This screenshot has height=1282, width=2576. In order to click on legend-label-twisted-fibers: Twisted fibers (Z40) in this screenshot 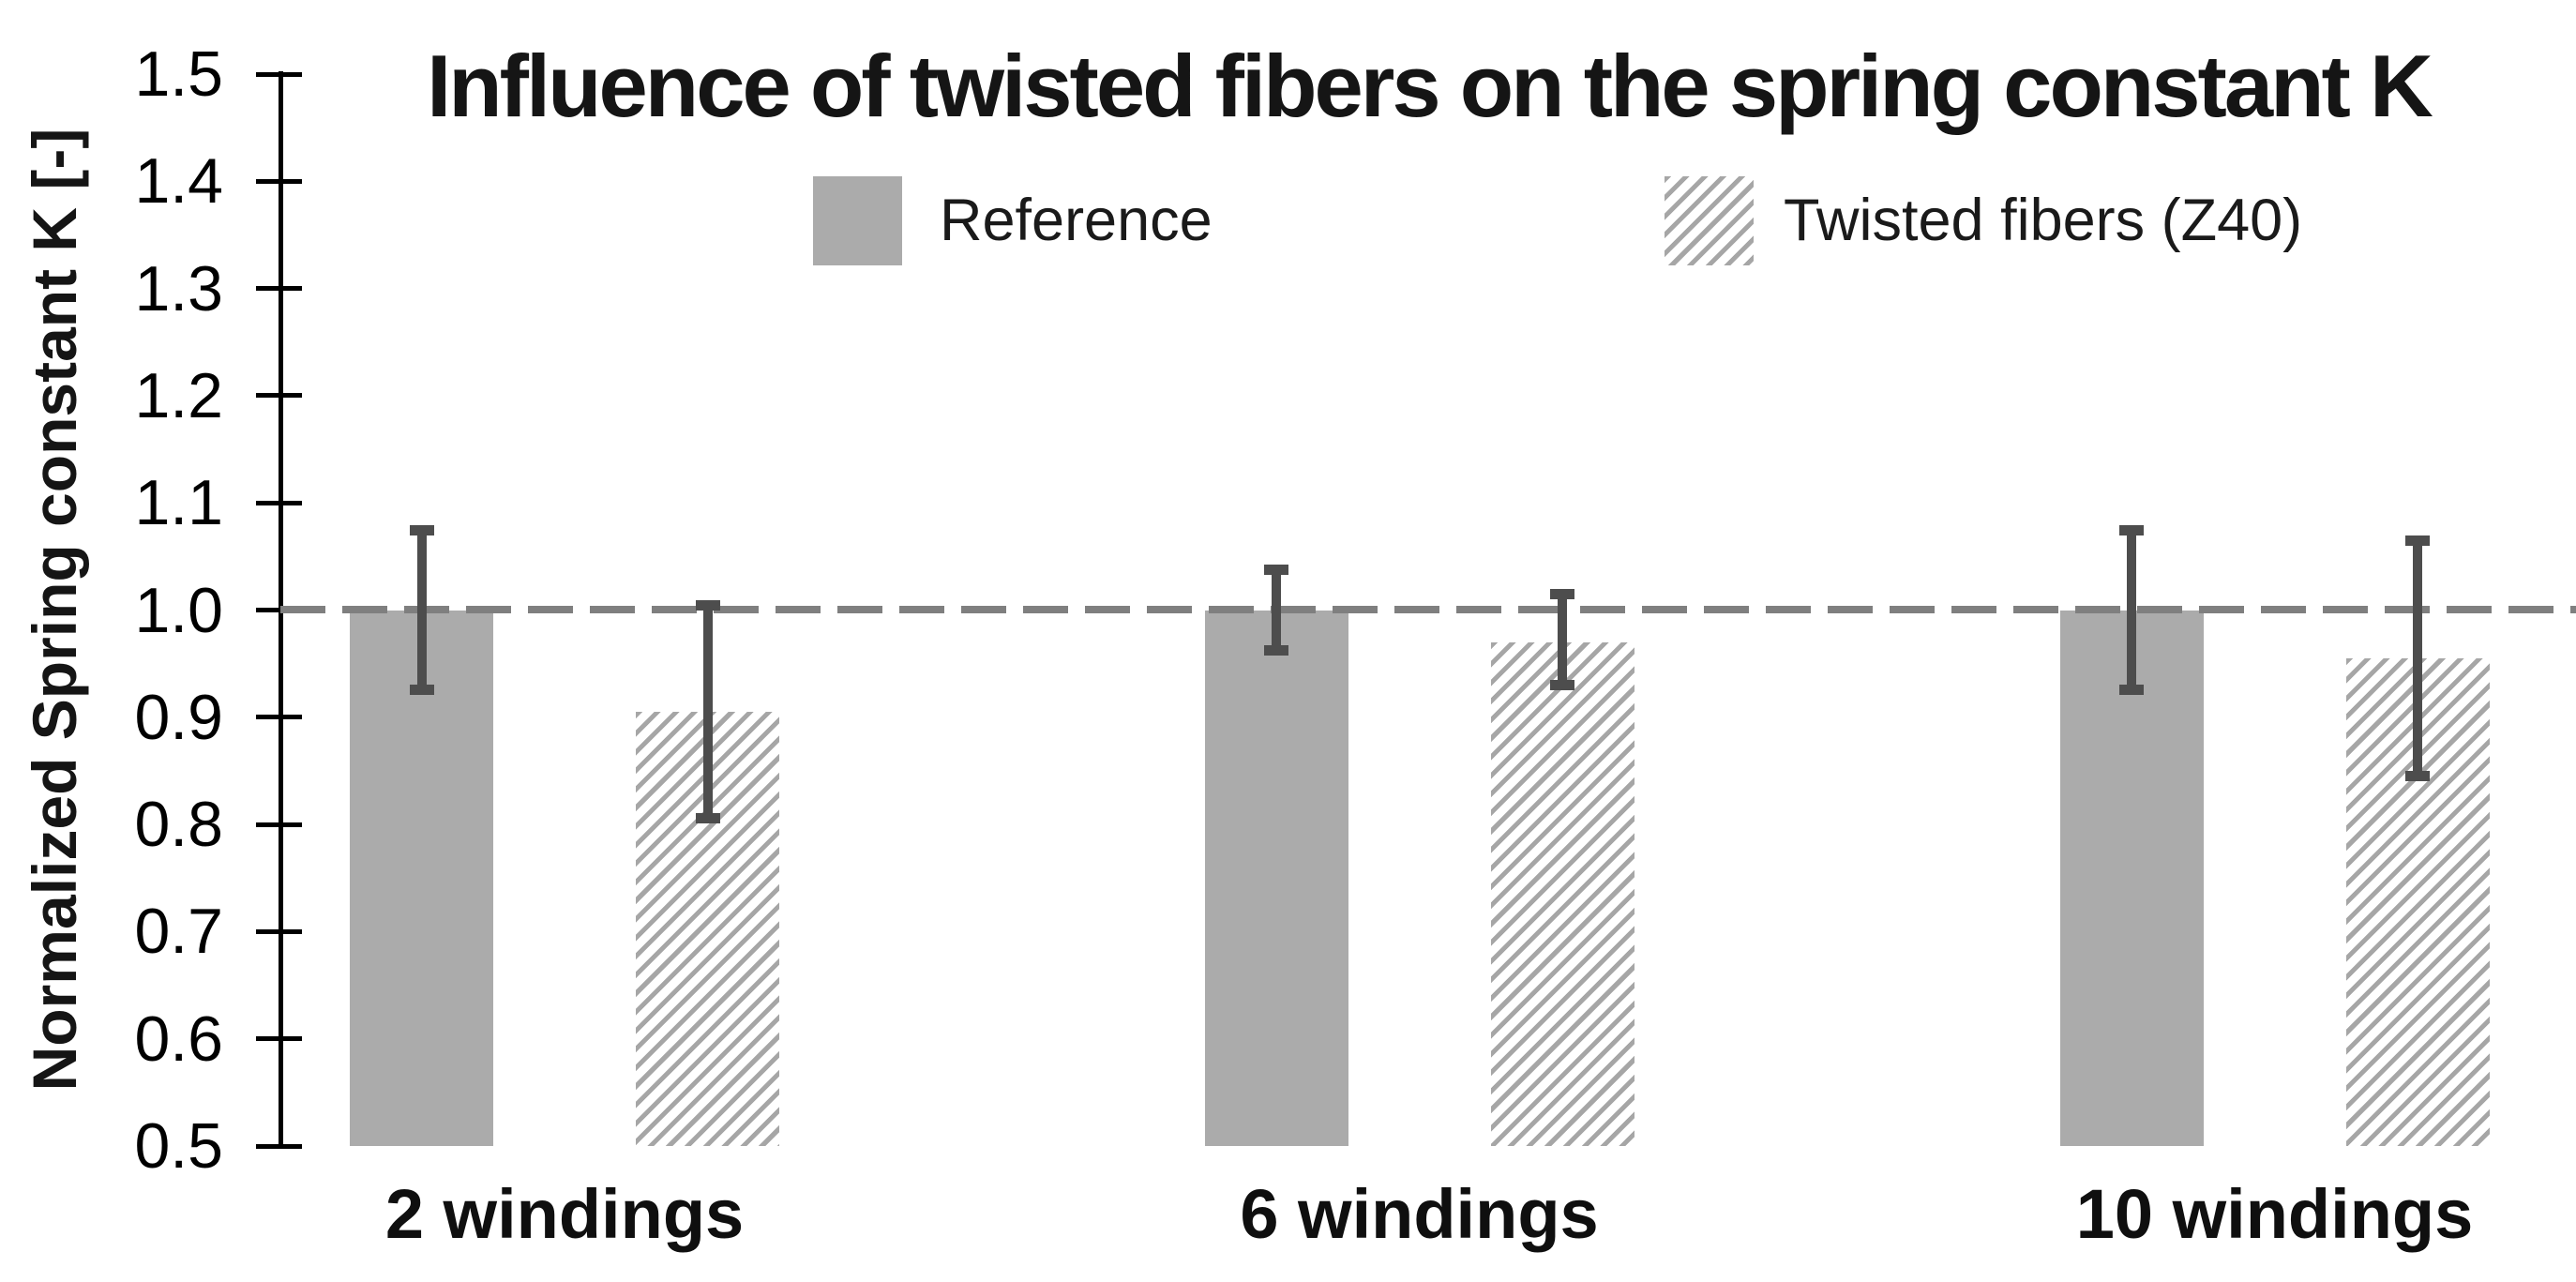, I will do `click(2043, 220)`.